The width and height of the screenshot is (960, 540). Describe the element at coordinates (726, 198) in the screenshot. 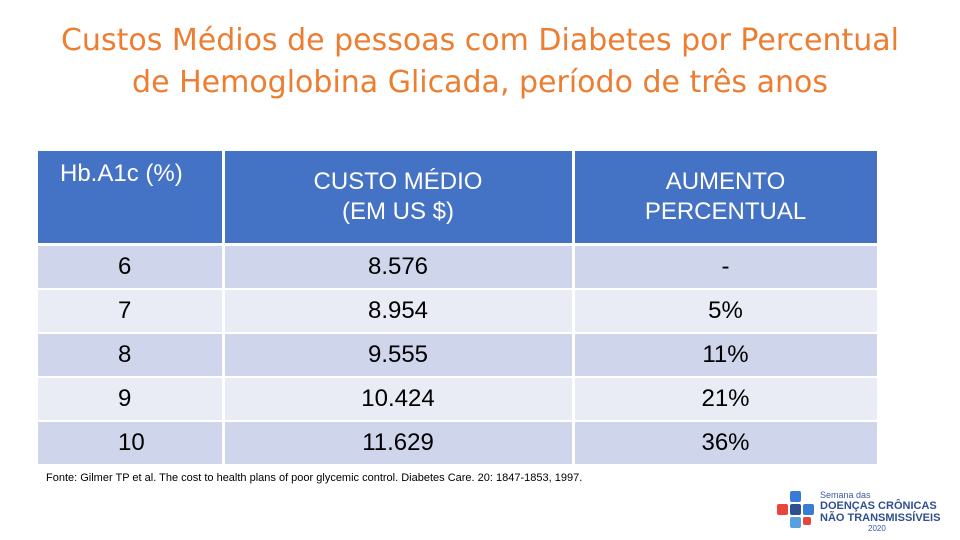

I see `header-increase: AUMENTO PERCENTUAL` at that location.